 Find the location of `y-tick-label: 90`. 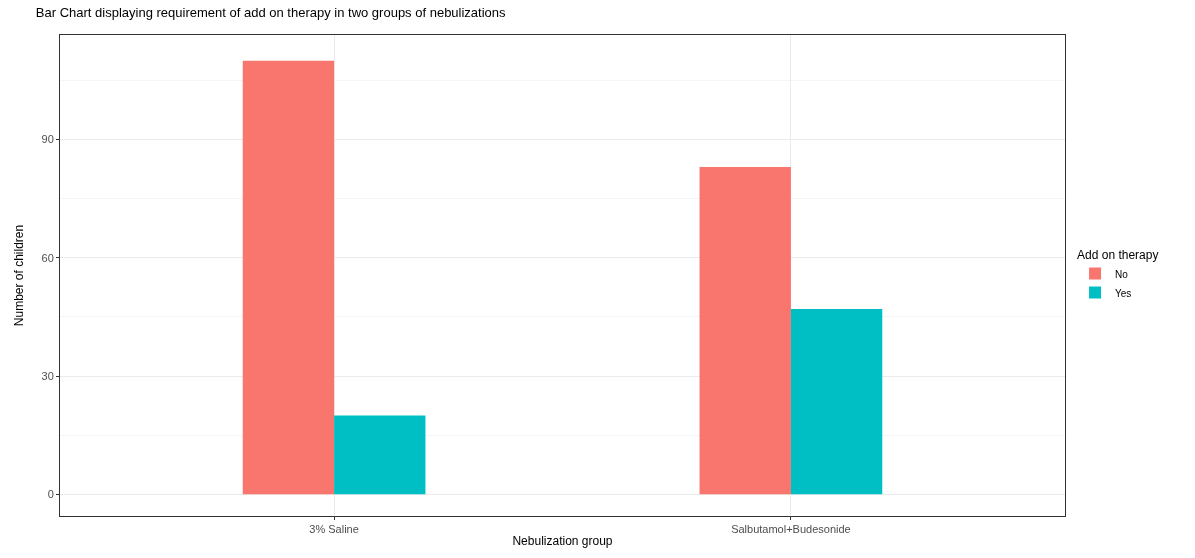

y-tick-label: 90 is located at coordinates (47, 139).